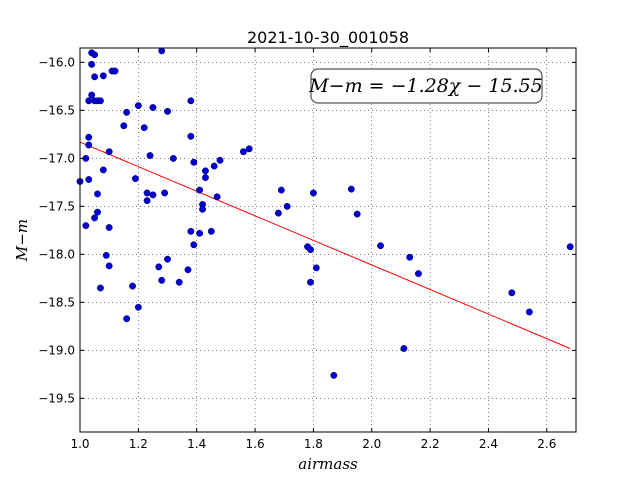 The height and width of the screenshot is (480, 640). What do you see at coordinates (488, 444) in the screenshot?
I see `x-tick-label: 2.4` at bounding box center [488, 444].